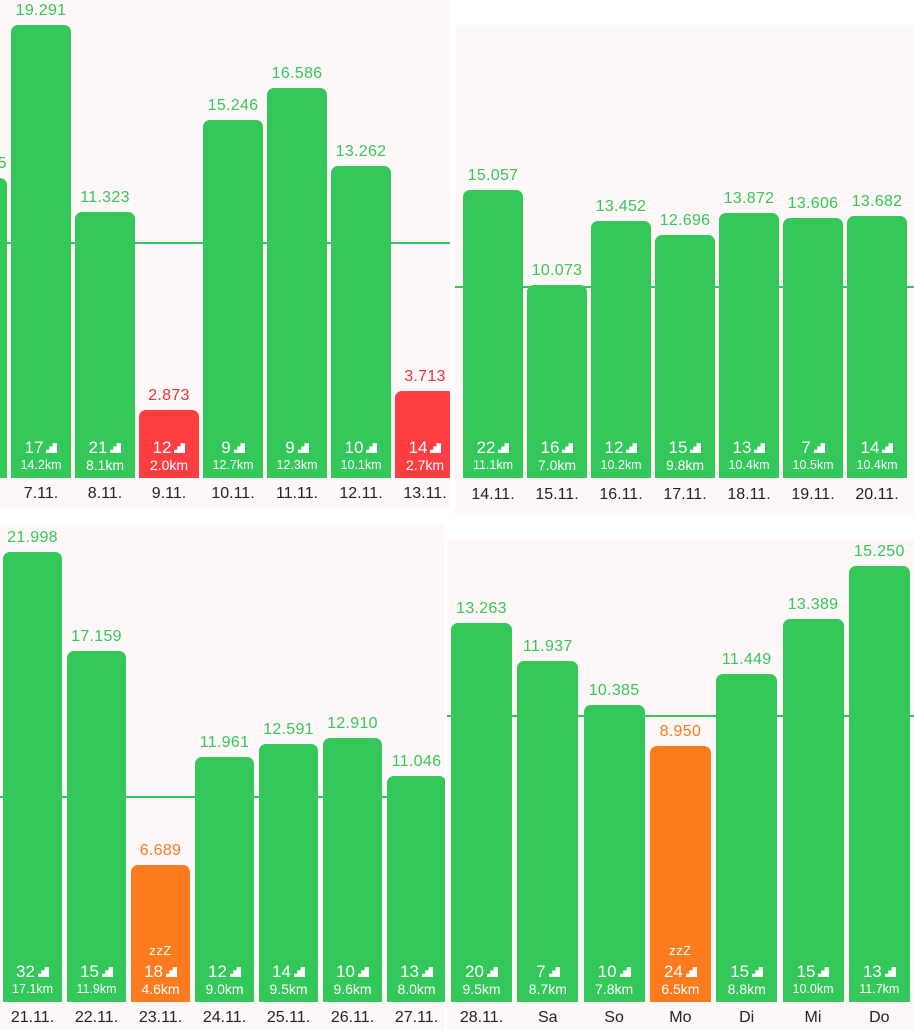 Image resolution: width=914 pixels, height=1030 pixels. Describe the element at coordinates (361, 322) in the screenshot. I see `bar-12.11.: 10 10.1km` at that location.